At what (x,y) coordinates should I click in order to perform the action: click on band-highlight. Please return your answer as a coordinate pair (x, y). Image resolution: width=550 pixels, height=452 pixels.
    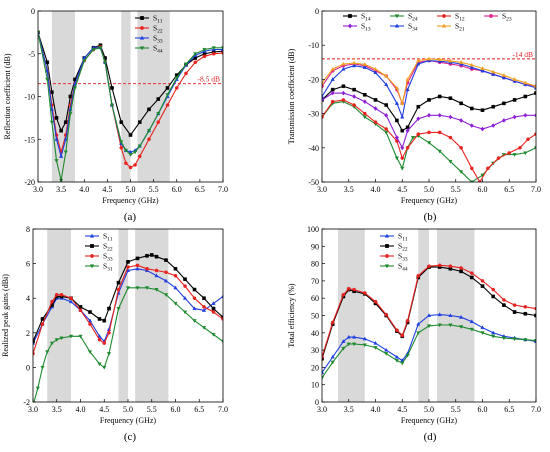
    Looking at the image, I should click on (351, 315).